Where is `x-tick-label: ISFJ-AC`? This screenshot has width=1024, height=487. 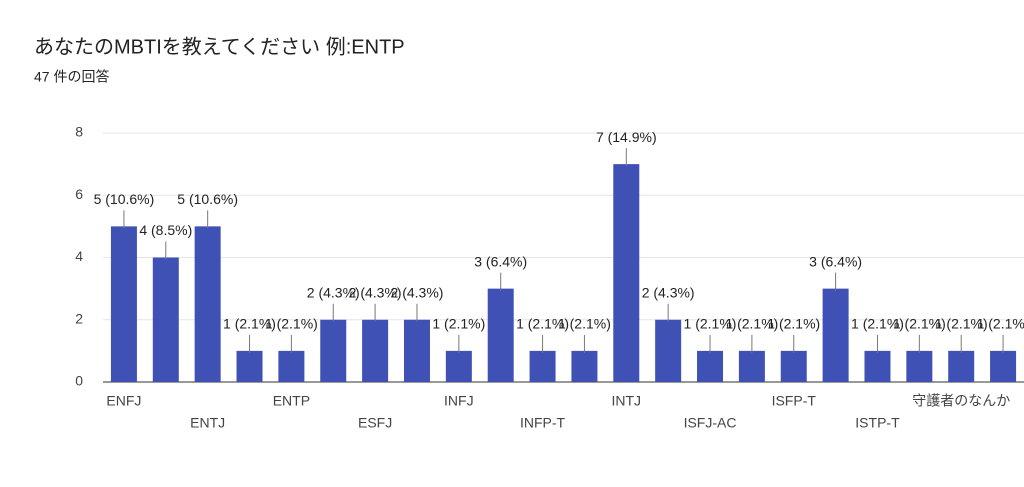
x-tick-label: ISFJ-AC is located at coordinates (710, 423).